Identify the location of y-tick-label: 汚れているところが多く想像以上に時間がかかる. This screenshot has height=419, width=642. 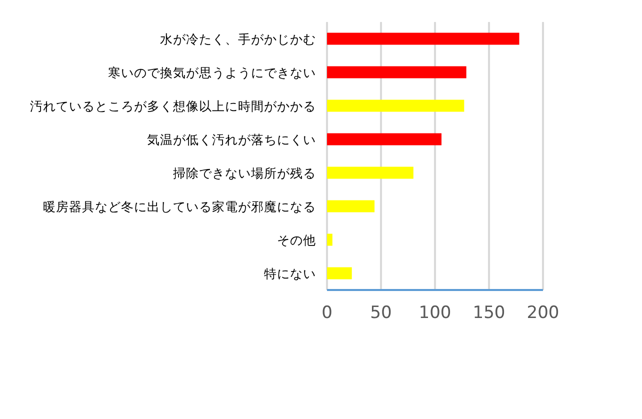
(173, 106).